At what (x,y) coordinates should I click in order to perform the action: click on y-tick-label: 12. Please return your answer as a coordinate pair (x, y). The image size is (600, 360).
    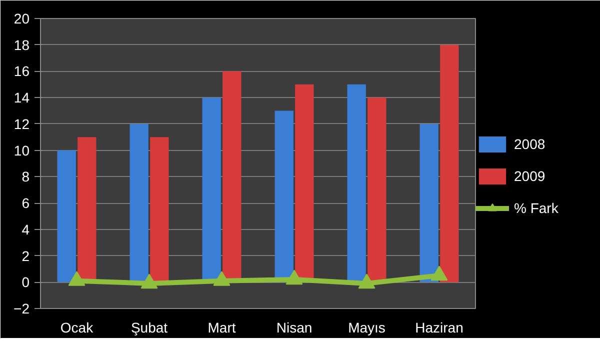
    Looking at the image, I should click on (22, 124).